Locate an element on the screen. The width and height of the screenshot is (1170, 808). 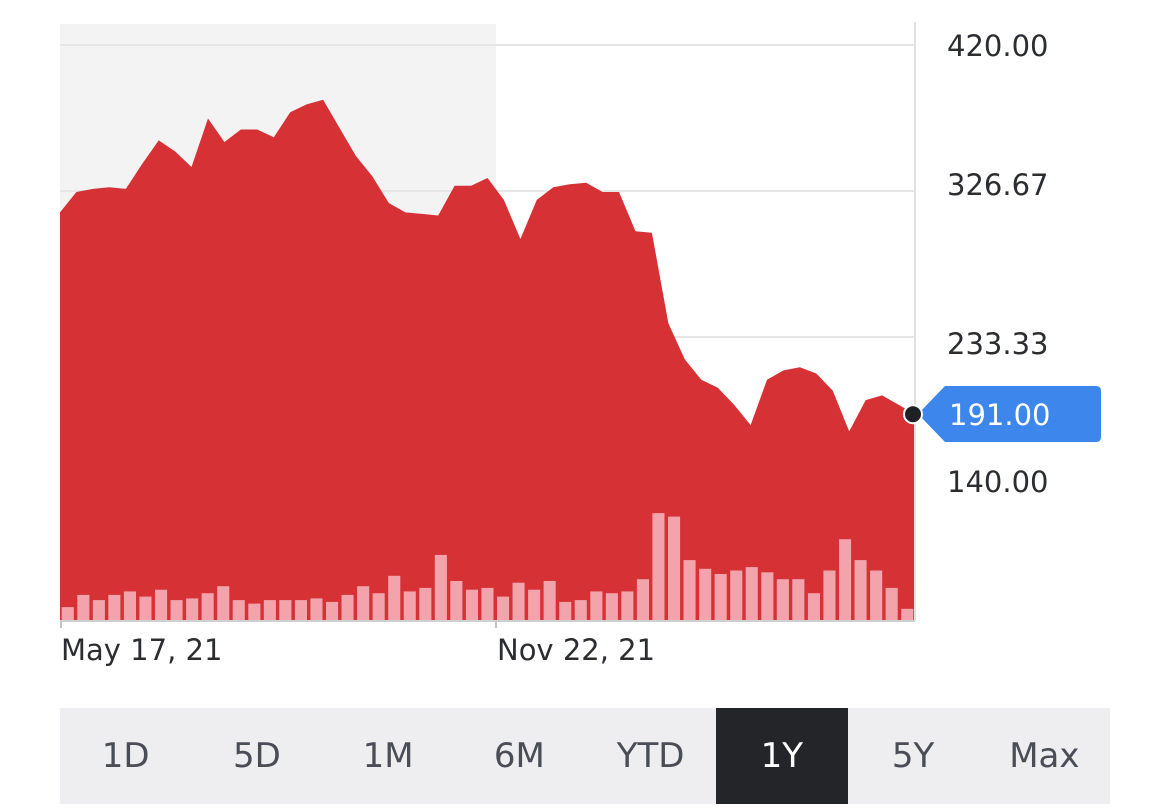
y-tick-labels: 420.00 326.67 233.33 140.00 is located at coordinates (997, 264).